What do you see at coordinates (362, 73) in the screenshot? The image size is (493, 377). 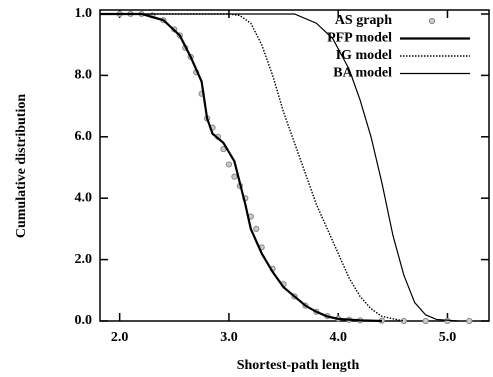 I see `legend-label: BA model` at bounding box center [362, 73].